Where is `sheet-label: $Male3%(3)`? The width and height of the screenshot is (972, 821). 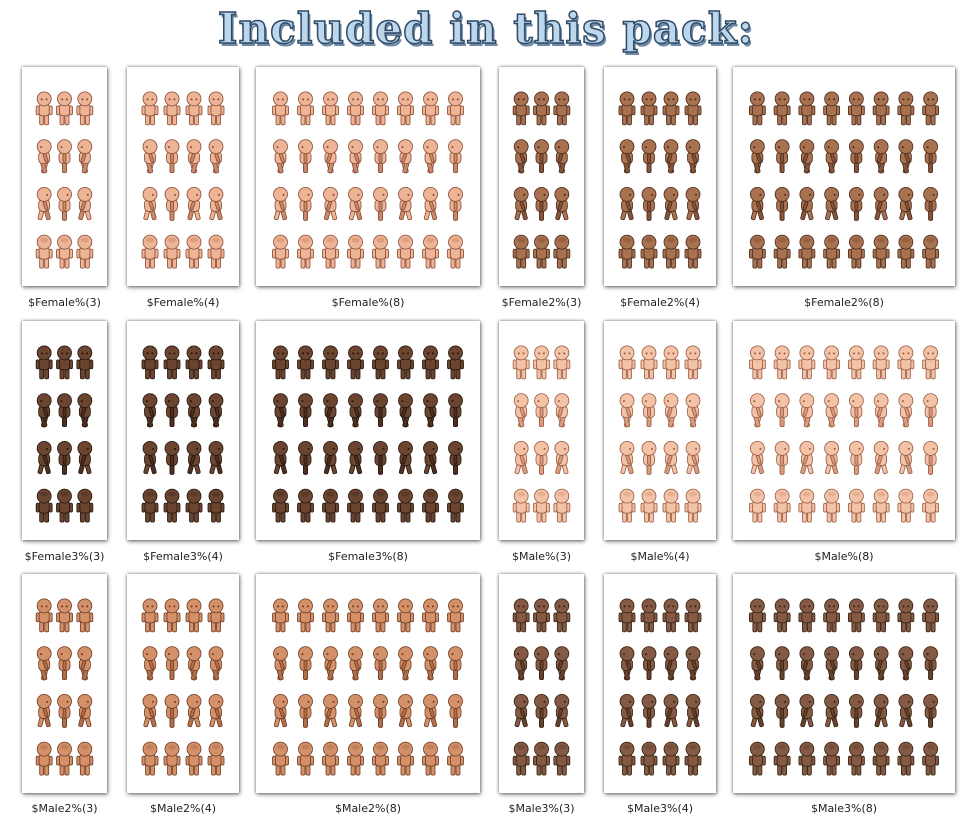
sheet-label: $Male3%(3) is located at coordinates (541, 808).